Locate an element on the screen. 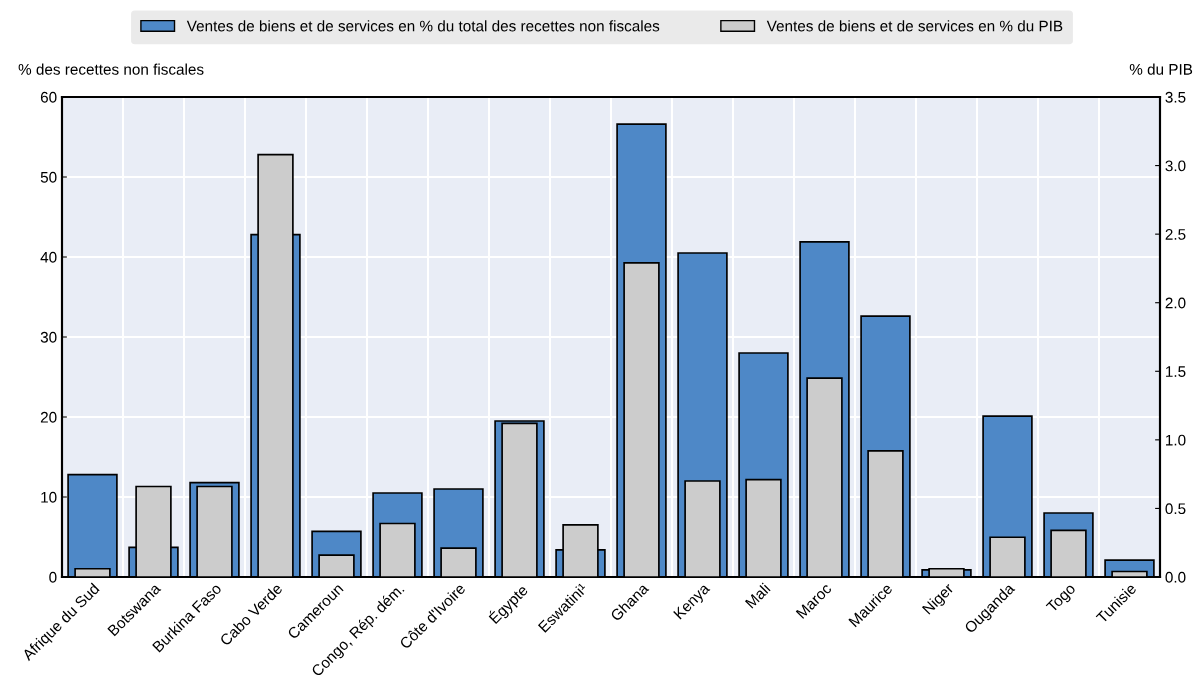 The height and width of the screenshot is (687, 1204). y2-tick-label: 2.0 is located at coordinates (1175, 303).